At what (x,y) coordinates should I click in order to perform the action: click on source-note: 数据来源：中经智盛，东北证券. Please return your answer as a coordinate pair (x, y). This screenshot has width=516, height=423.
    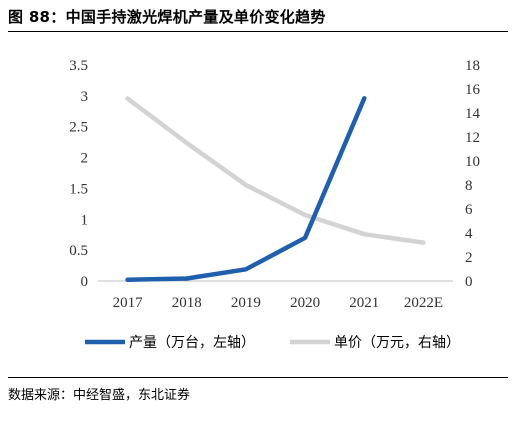
    Looking at the image, I should click on (99, 395).